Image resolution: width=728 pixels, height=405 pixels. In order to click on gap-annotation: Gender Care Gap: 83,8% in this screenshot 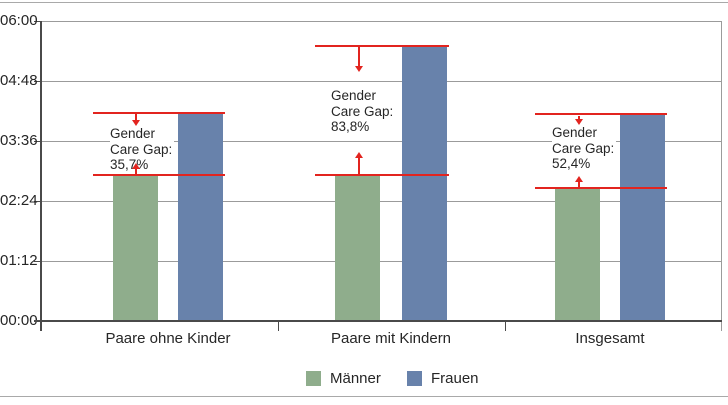, I will do `click(363, 111)`.